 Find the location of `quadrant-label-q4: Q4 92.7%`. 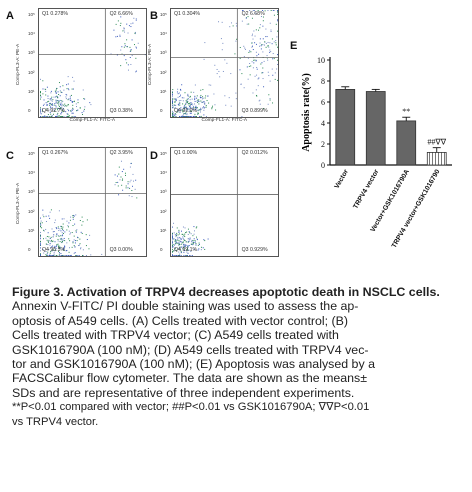

quadrant-label-q4: Q4 92.7% is located at coordinates (54, 111).